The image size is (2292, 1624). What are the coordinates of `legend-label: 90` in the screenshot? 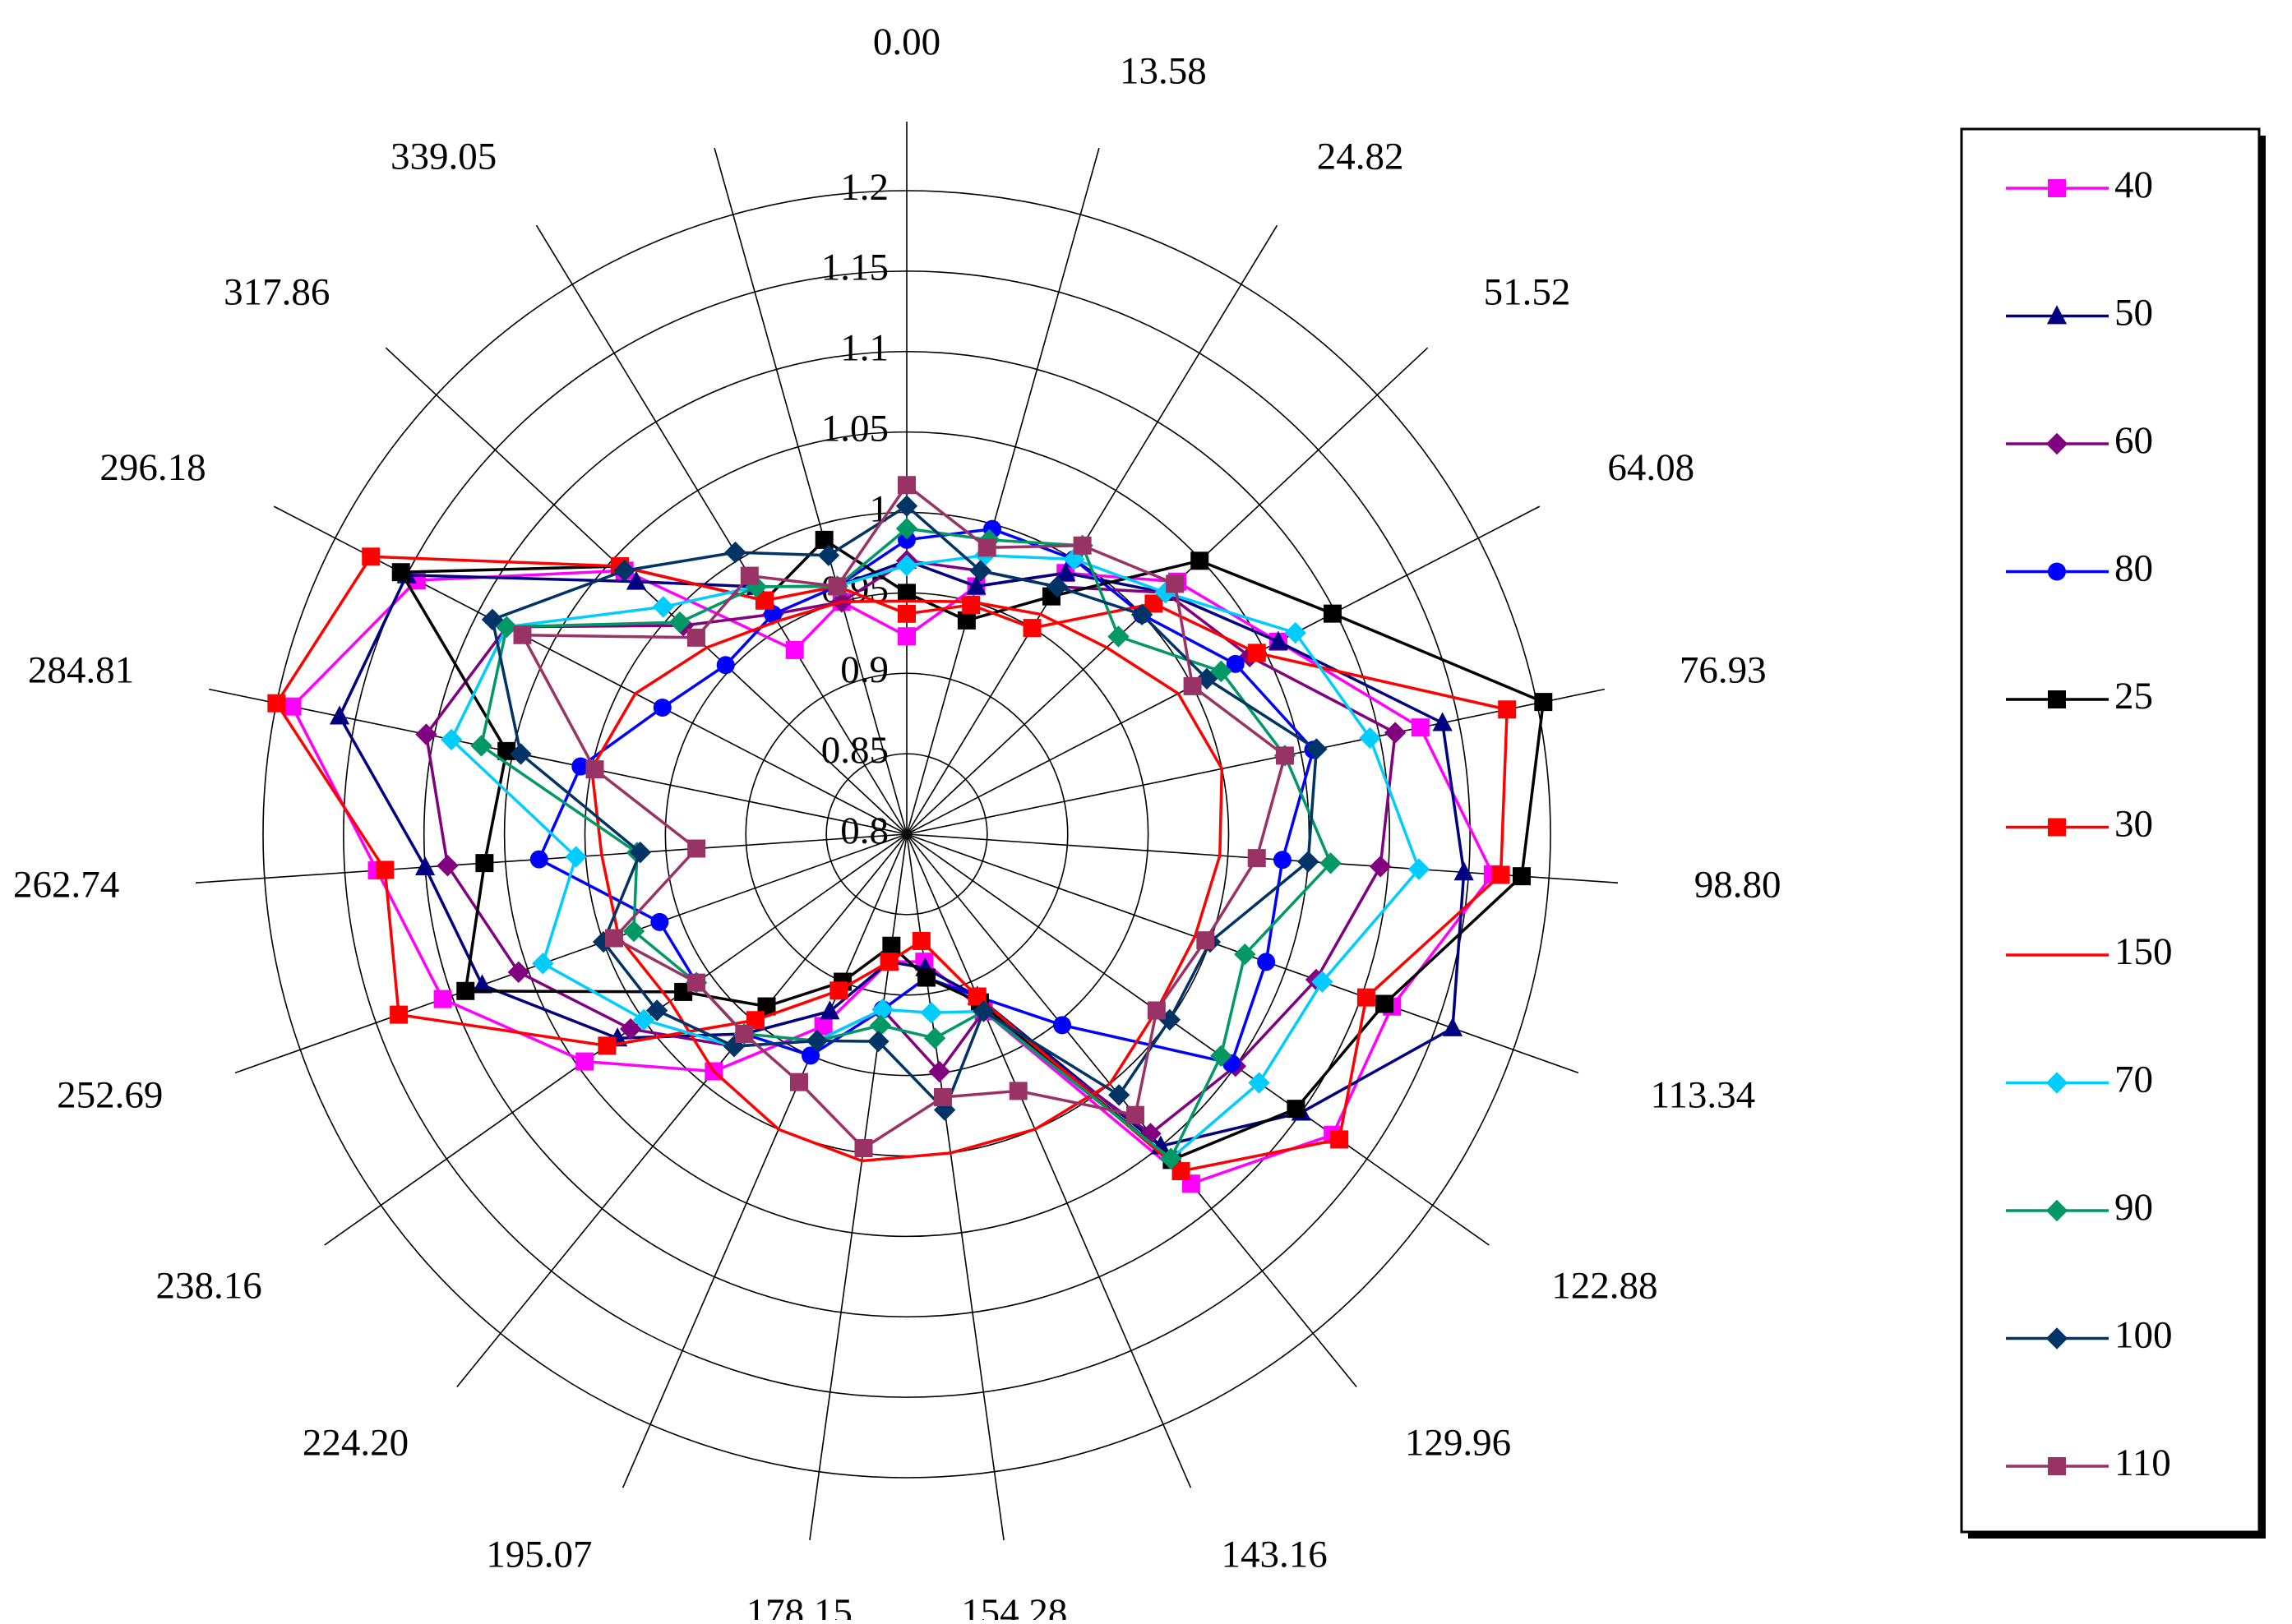 It's located at (2133, 1207).